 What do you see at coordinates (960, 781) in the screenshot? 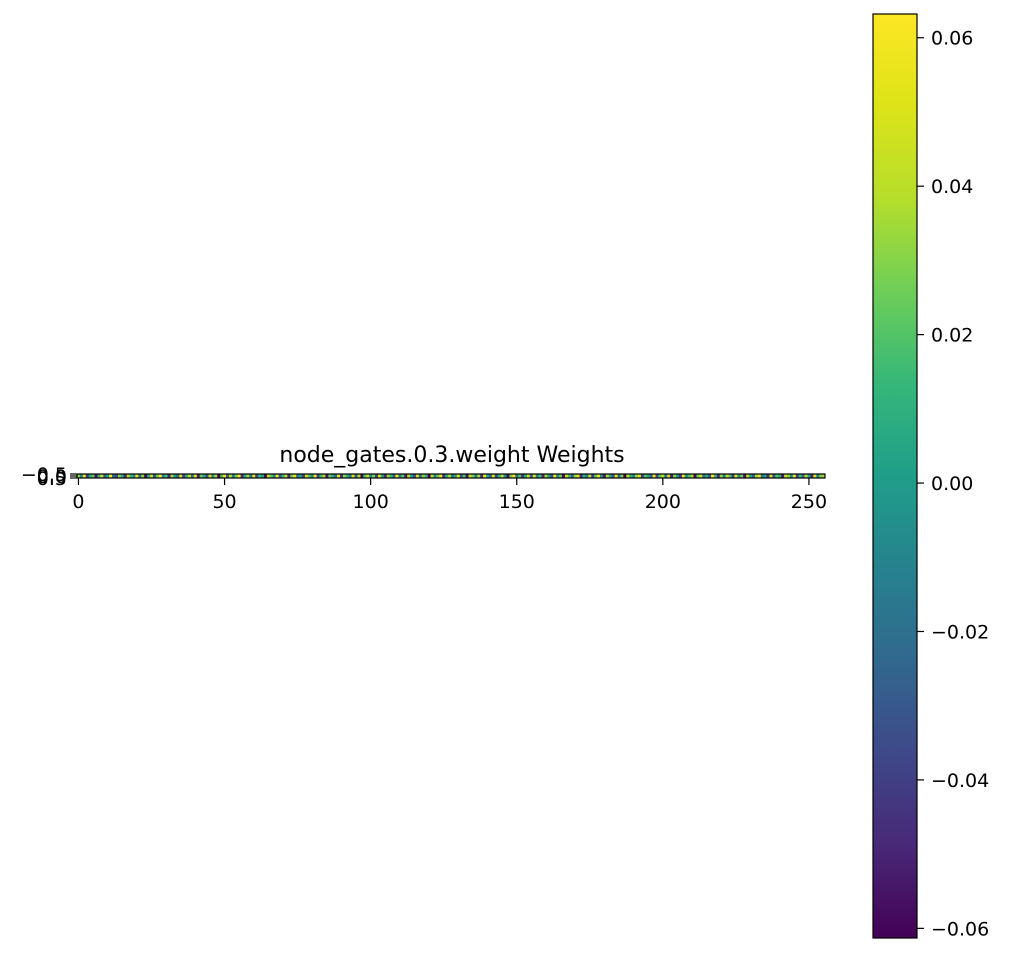
I see `colorbar-tick-label: −0.04` at bounding box center [960, 781].